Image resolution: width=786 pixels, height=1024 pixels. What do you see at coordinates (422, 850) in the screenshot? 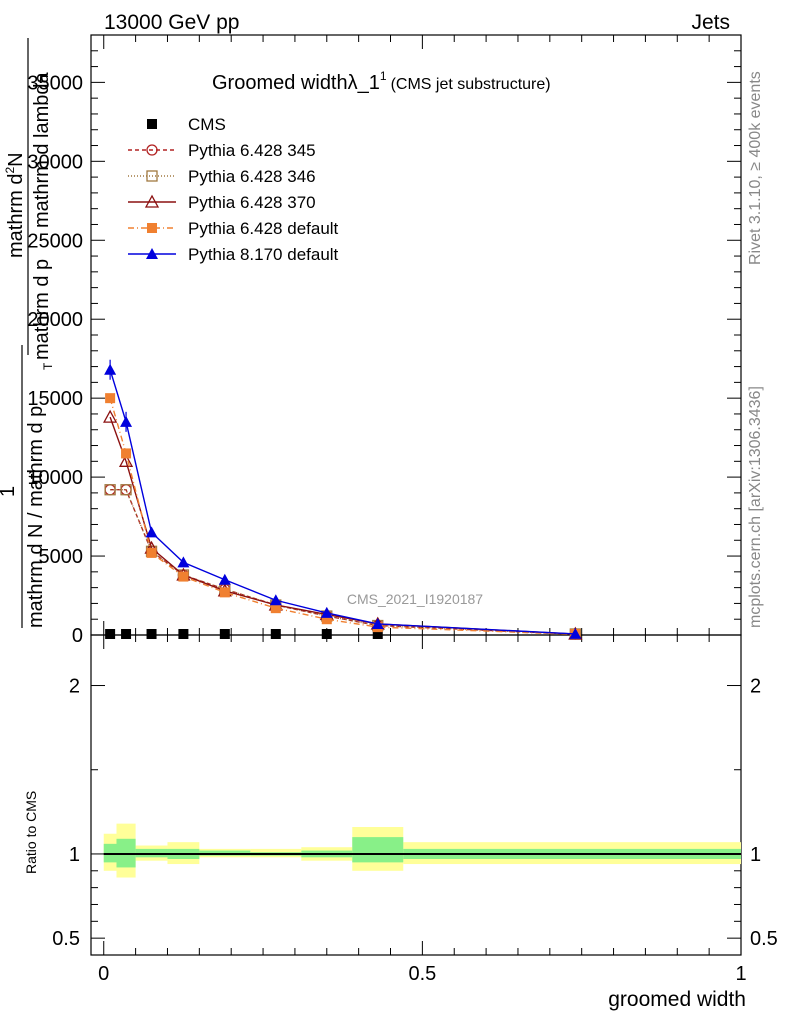
I see `ratio-bands` at bounding box center [422, 850].